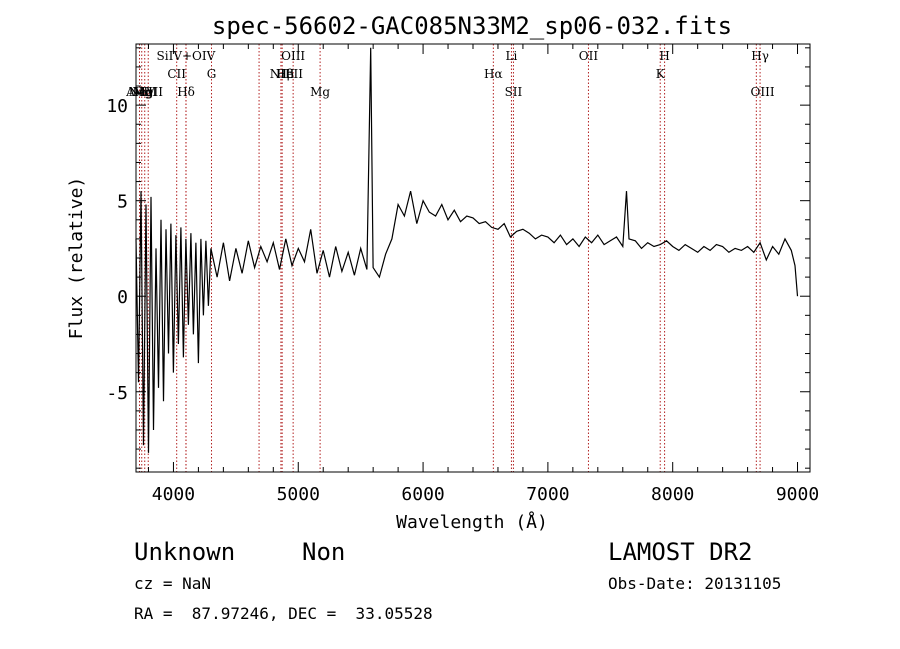 This screenshot has width=900, height=649. Describe the element at coordinates (186, 92) in the screenshot. I see `line-label: Hδ` at that location.